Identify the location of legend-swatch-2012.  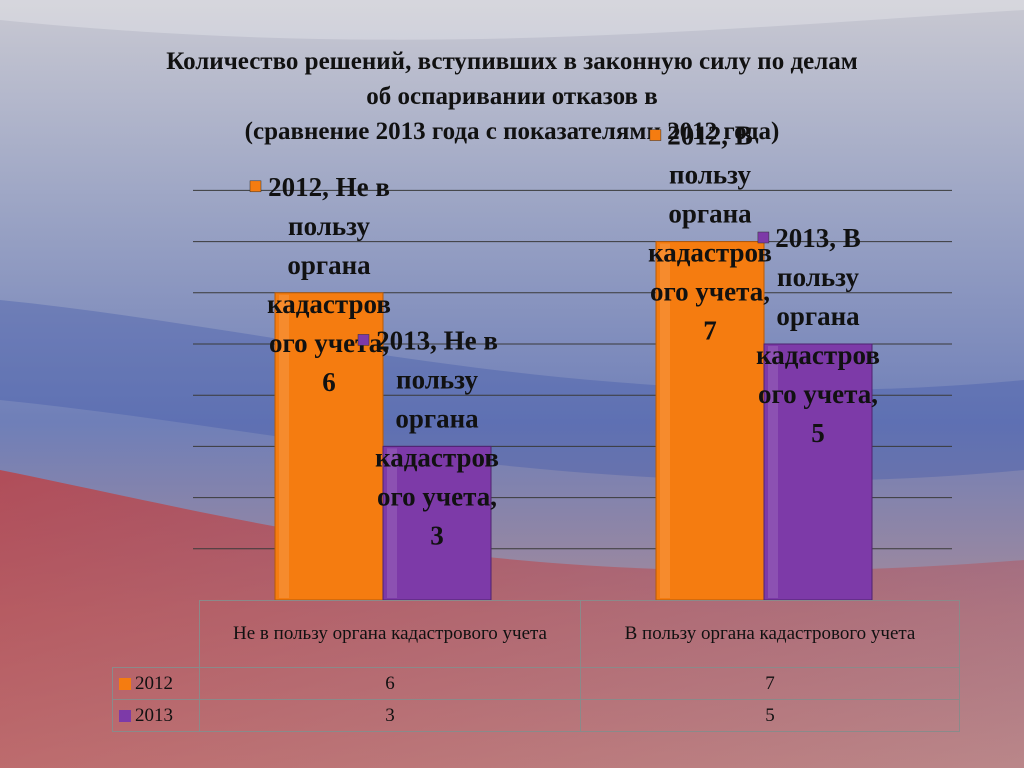
(125, 684).